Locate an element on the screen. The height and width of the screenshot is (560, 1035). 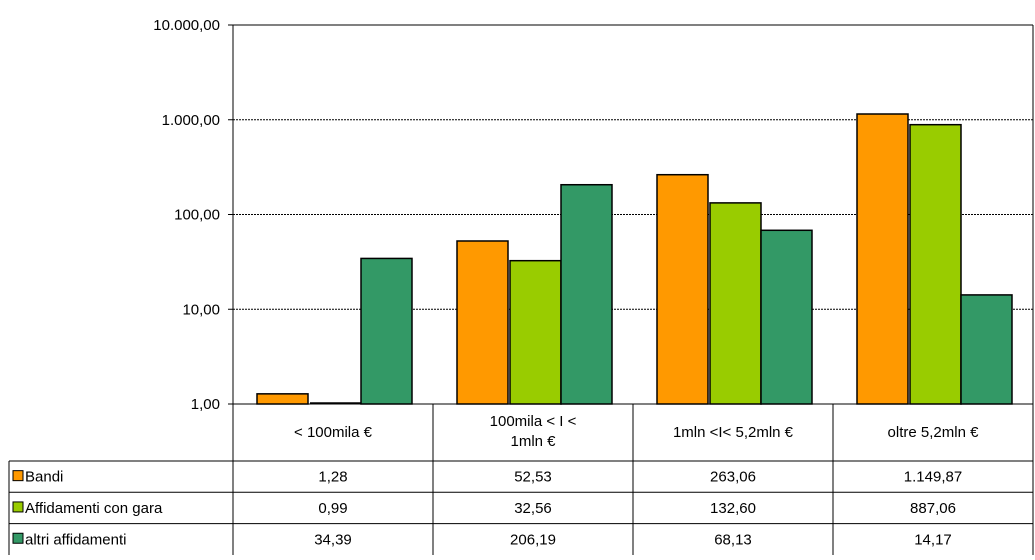
table-value: 887,06 is located at coordinates (933, 508).